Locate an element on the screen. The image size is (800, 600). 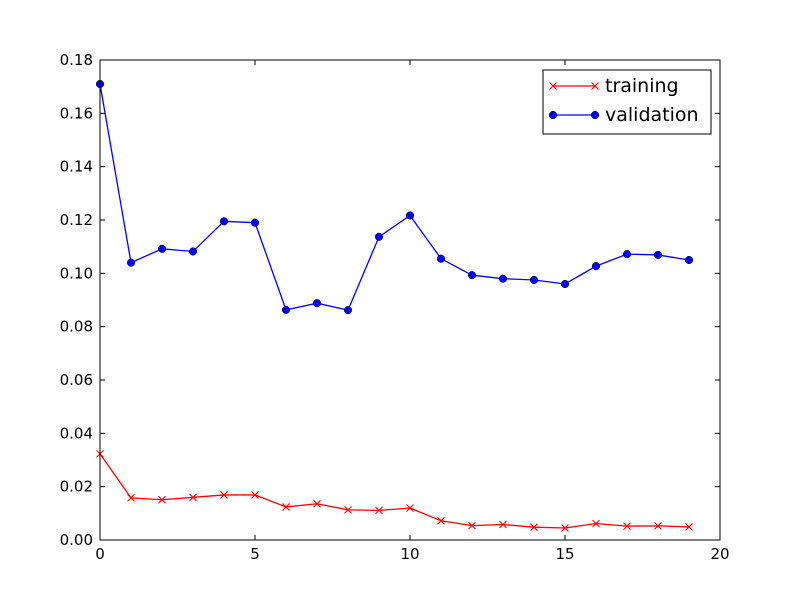
x-tick-label: 15 is located at coordinates (564, 554).